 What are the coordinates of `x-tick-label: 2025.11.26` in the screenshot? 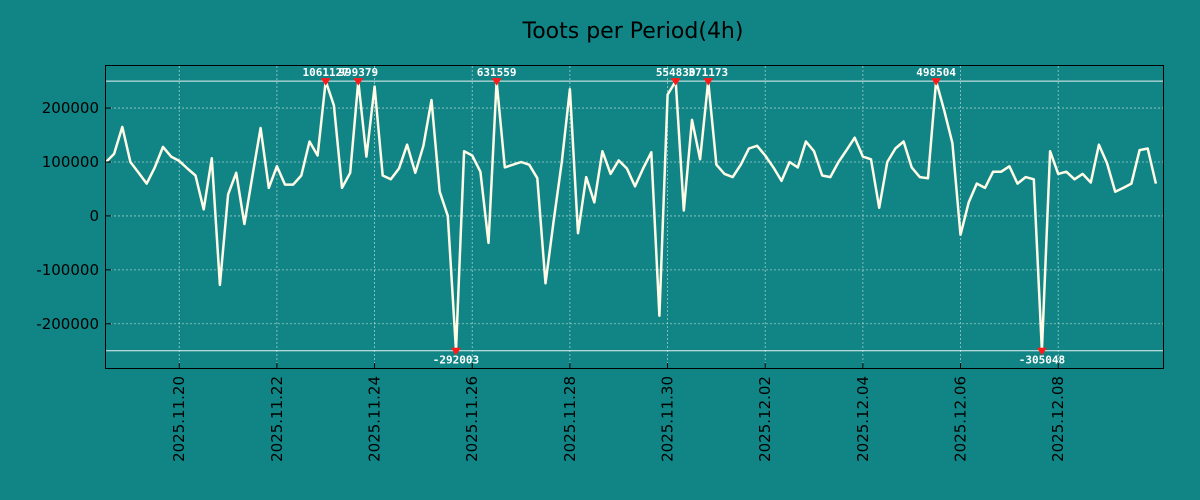 It's located at (472, 419).